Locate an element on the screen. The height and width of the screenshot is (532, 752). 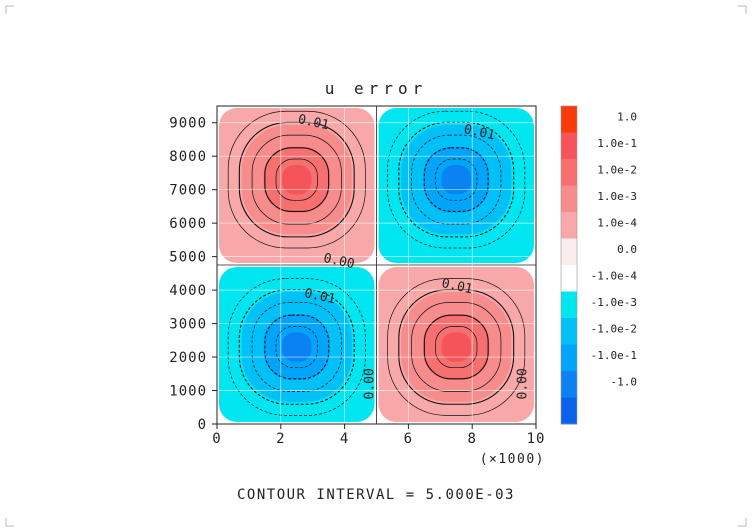
corner-mark-bottom-left is located at coordinates (9, 522).